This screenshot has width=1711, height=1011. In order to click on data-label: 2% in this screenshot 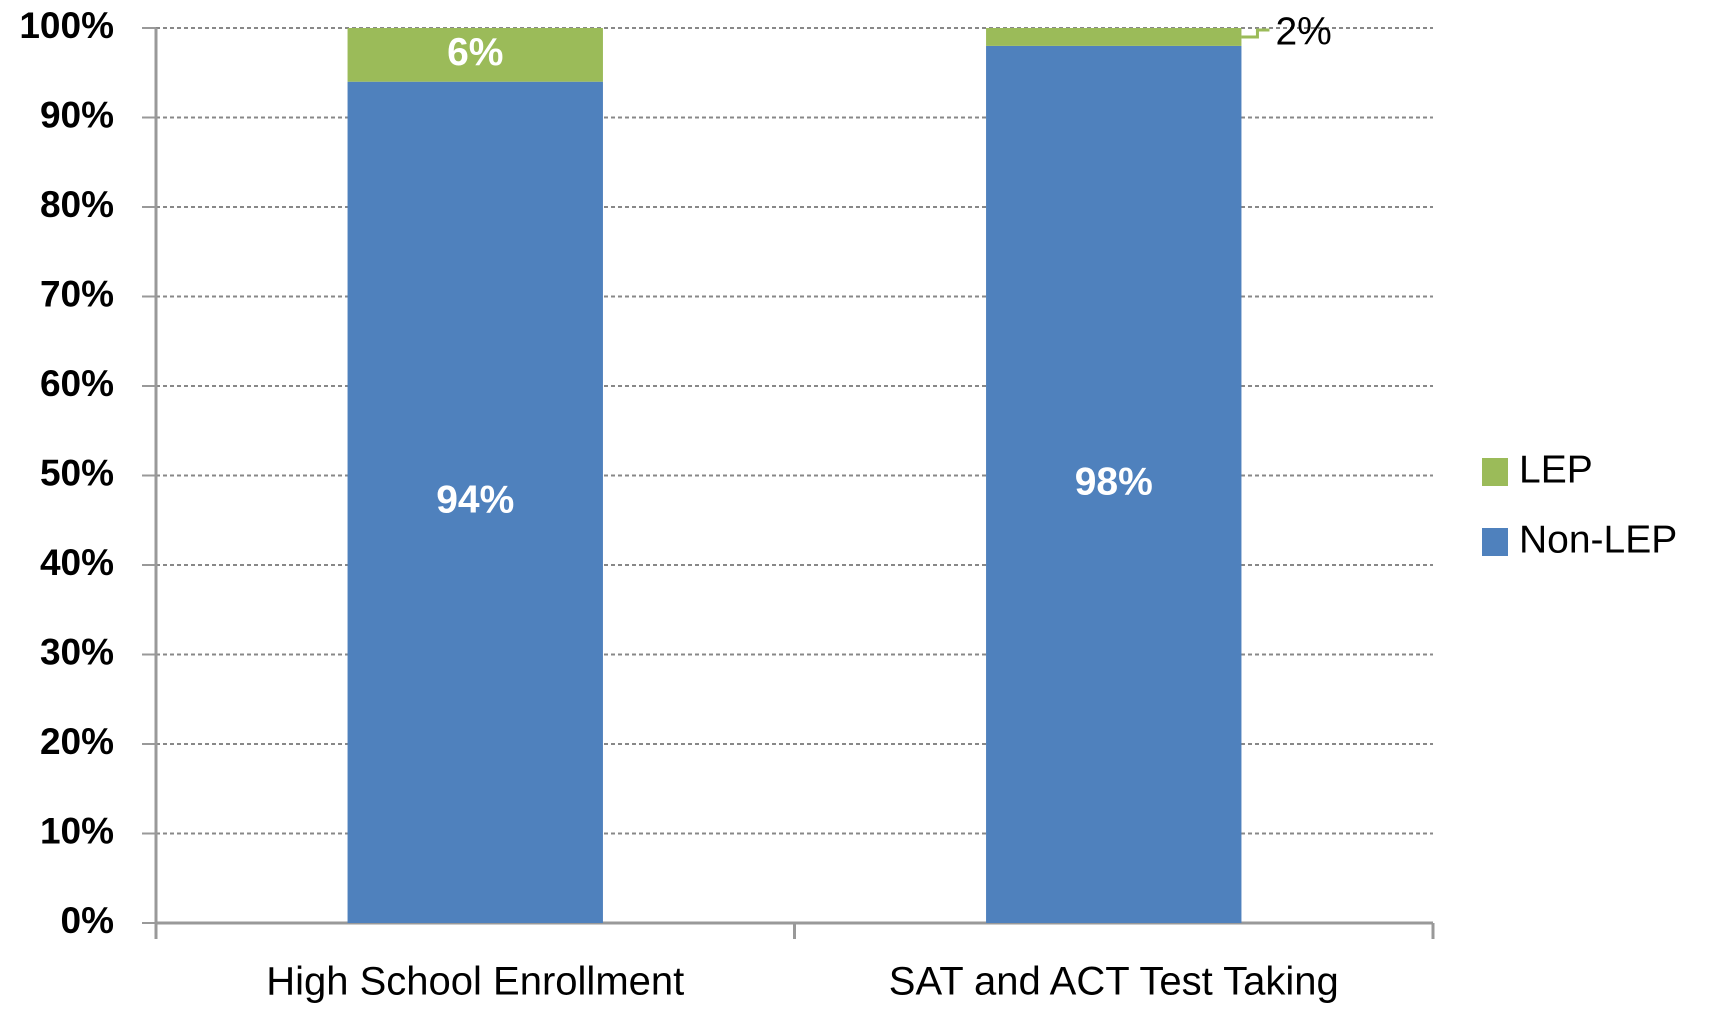, I will do `click(1303, 31)`.